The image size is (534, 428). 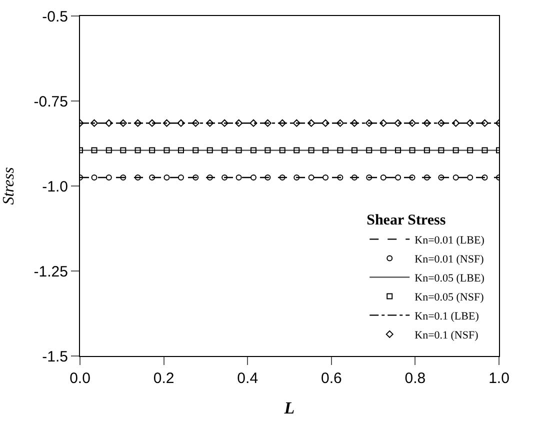 What do you see at coordinates (9, 186) in the screenshot?
I see `y-axis-title: Stress` at bounding box center [9, 186].